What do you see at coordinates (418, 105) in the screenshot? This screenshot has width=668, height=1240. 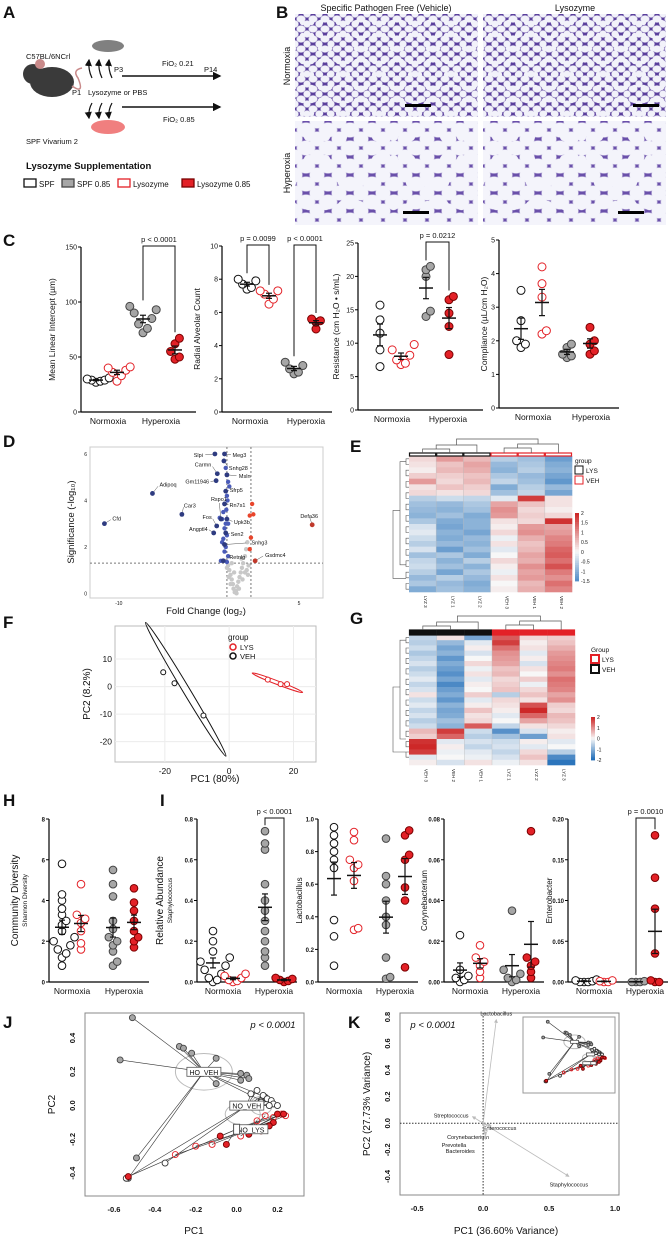 I see `scale-bar` at bounding box center [418, 105].